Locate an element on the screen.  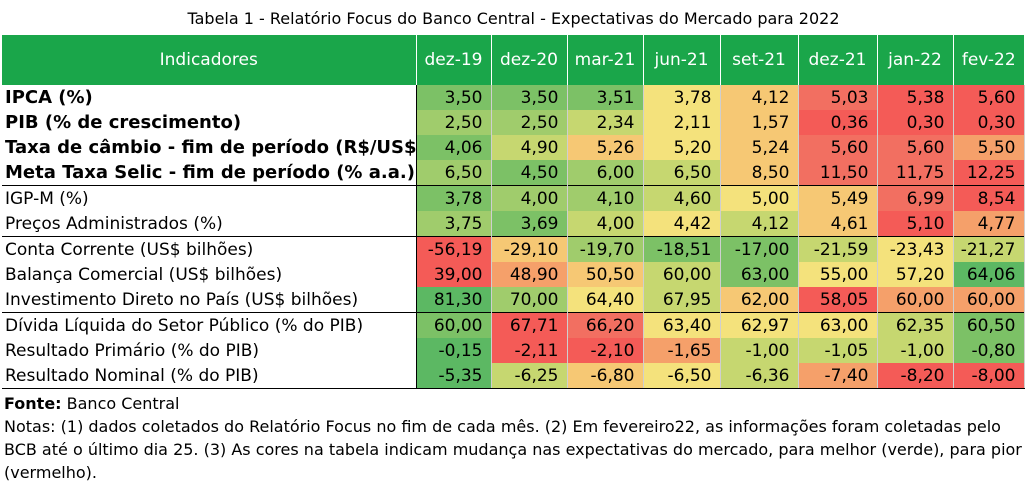
value-cell: -21,59 is located at coordinates (838, 249).